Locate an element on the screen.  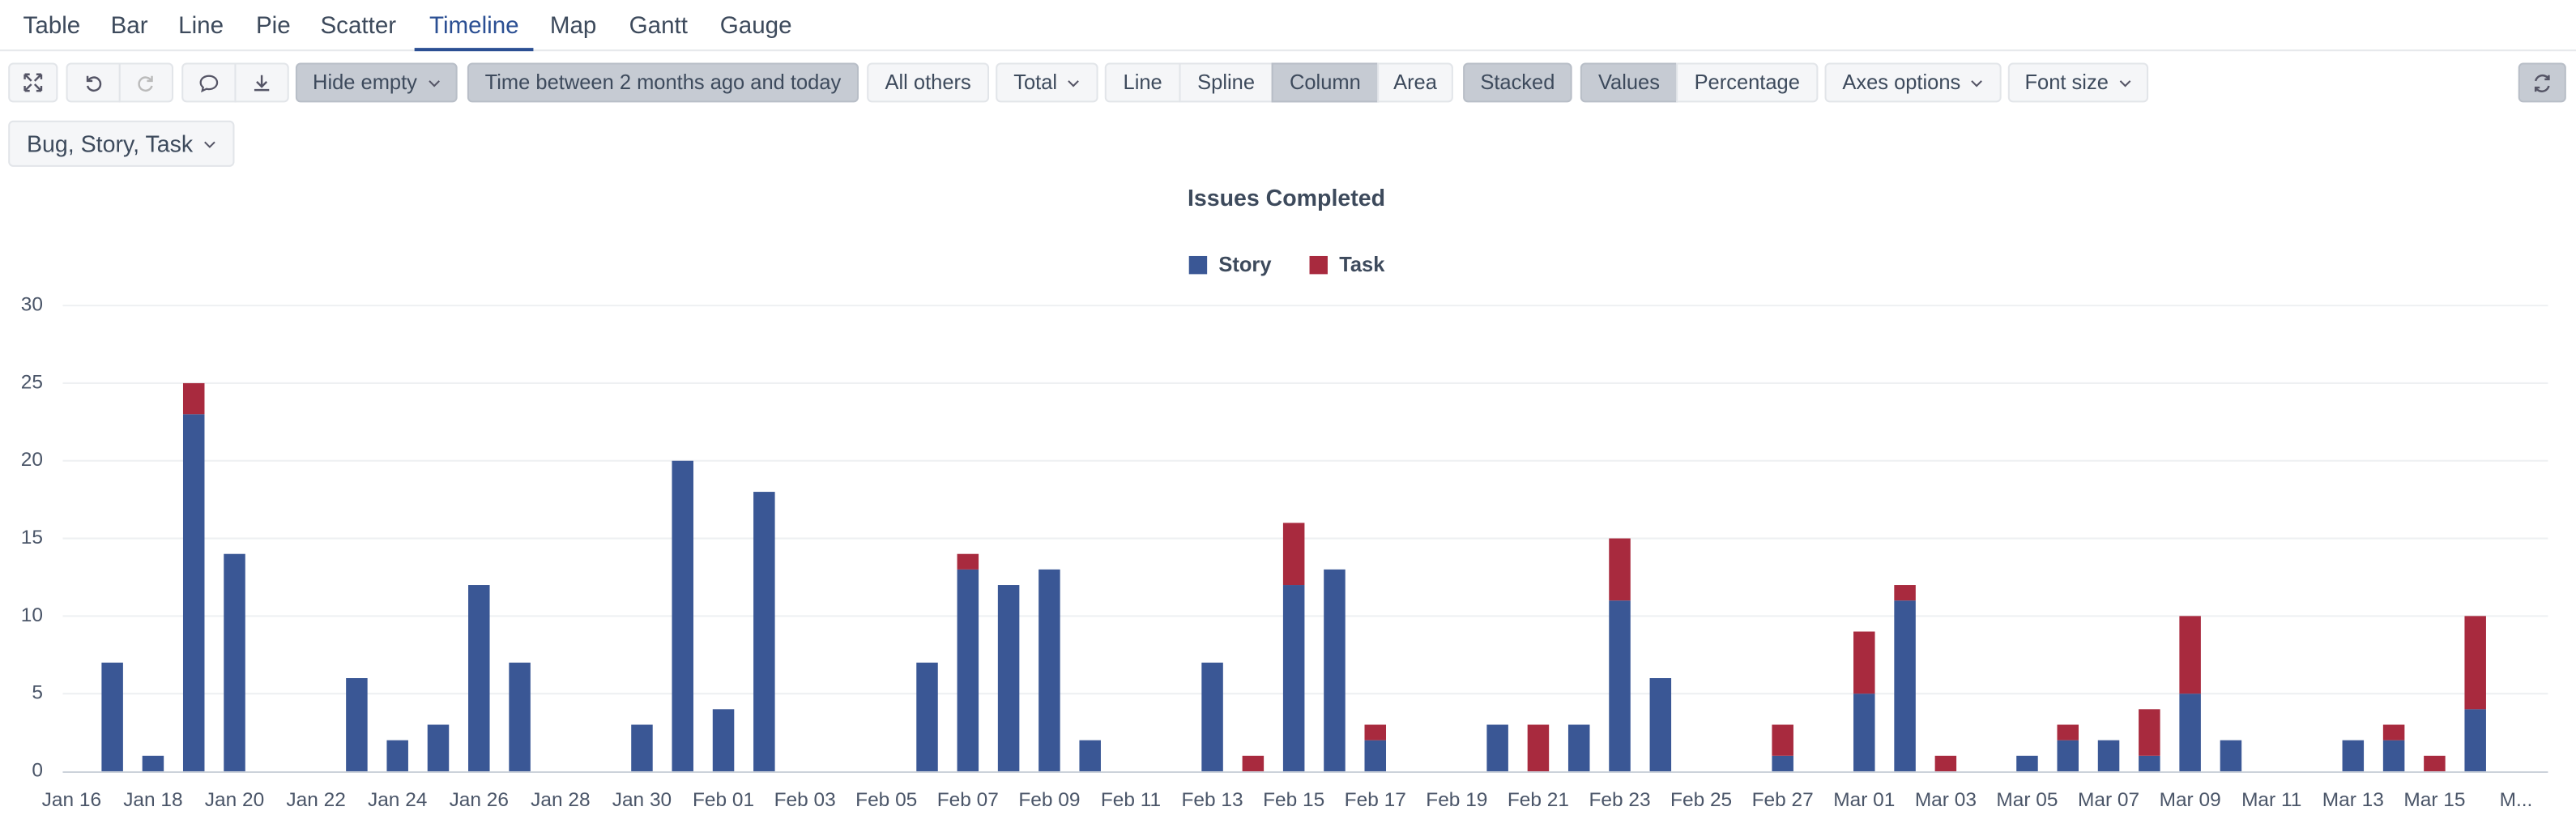
total-dropdown: Total is located at coordinates (1047, 82).